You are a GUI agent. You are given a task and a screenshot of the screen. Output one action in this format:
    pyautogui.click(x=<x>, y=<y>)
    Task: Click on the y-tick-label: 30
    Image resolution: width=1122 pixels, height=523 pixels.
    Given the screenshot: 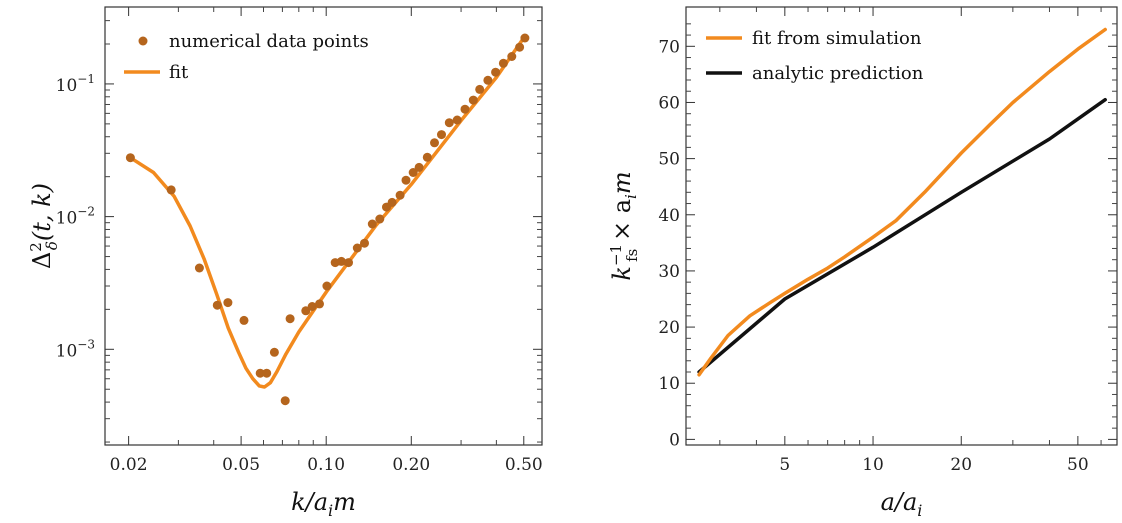 What is the action you would take?
    pyautogui.click(x=669, y=272)
    